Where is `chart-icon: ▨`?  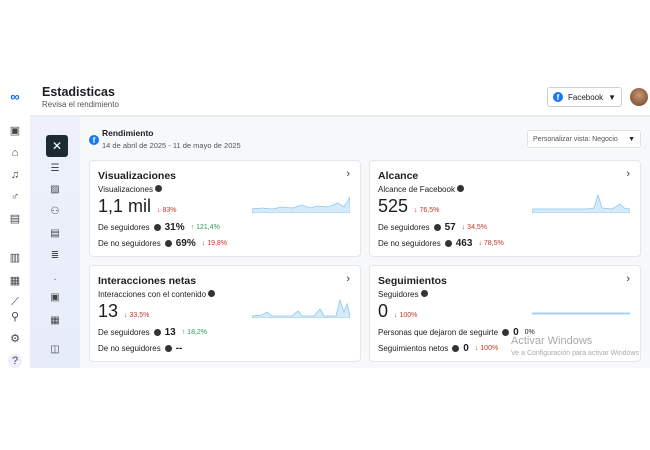
chart-icon: ▨ is located at coordinates (55, 189).